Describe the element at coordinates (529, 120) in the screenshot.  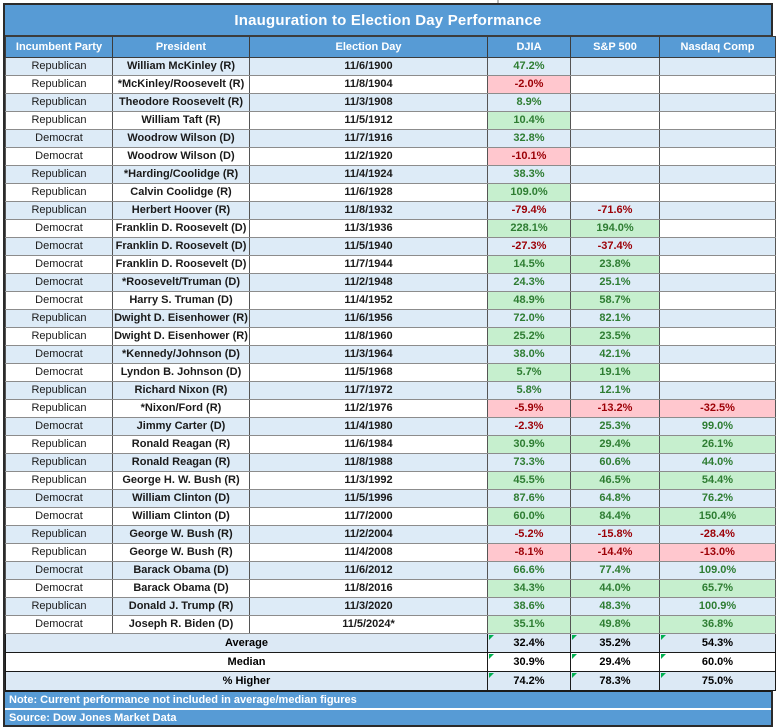
I see `cell-djia: 10.4%` at that location.